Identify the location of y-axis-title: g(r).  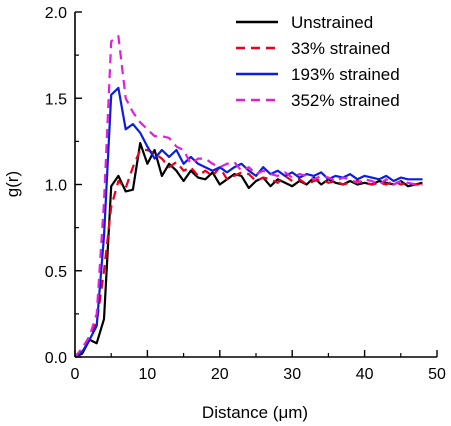
(12, 184).